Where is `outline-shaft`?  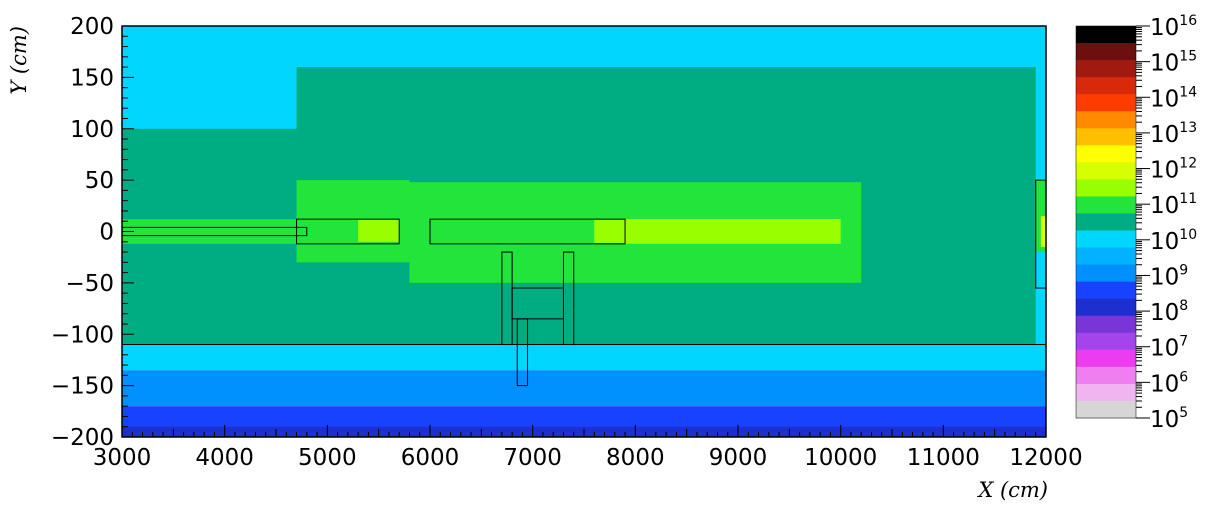 outline-shaft is located at coordinates (522, 352).